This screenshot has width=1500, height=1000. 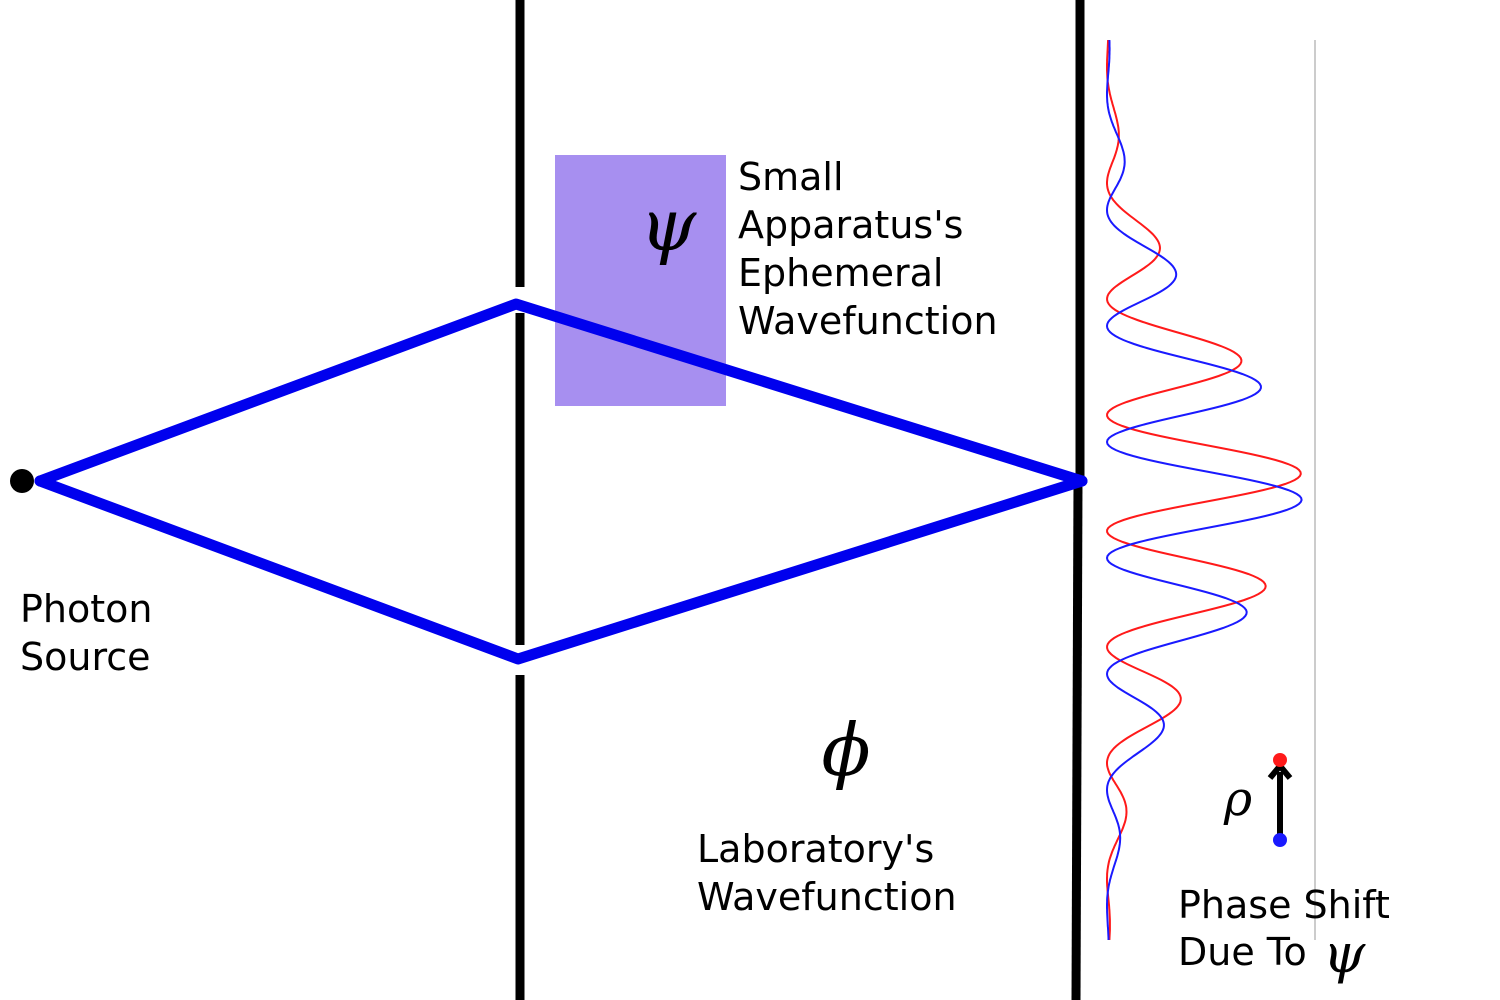 I want to click on phase-shift-indicator, so click(x=1280, y=800).